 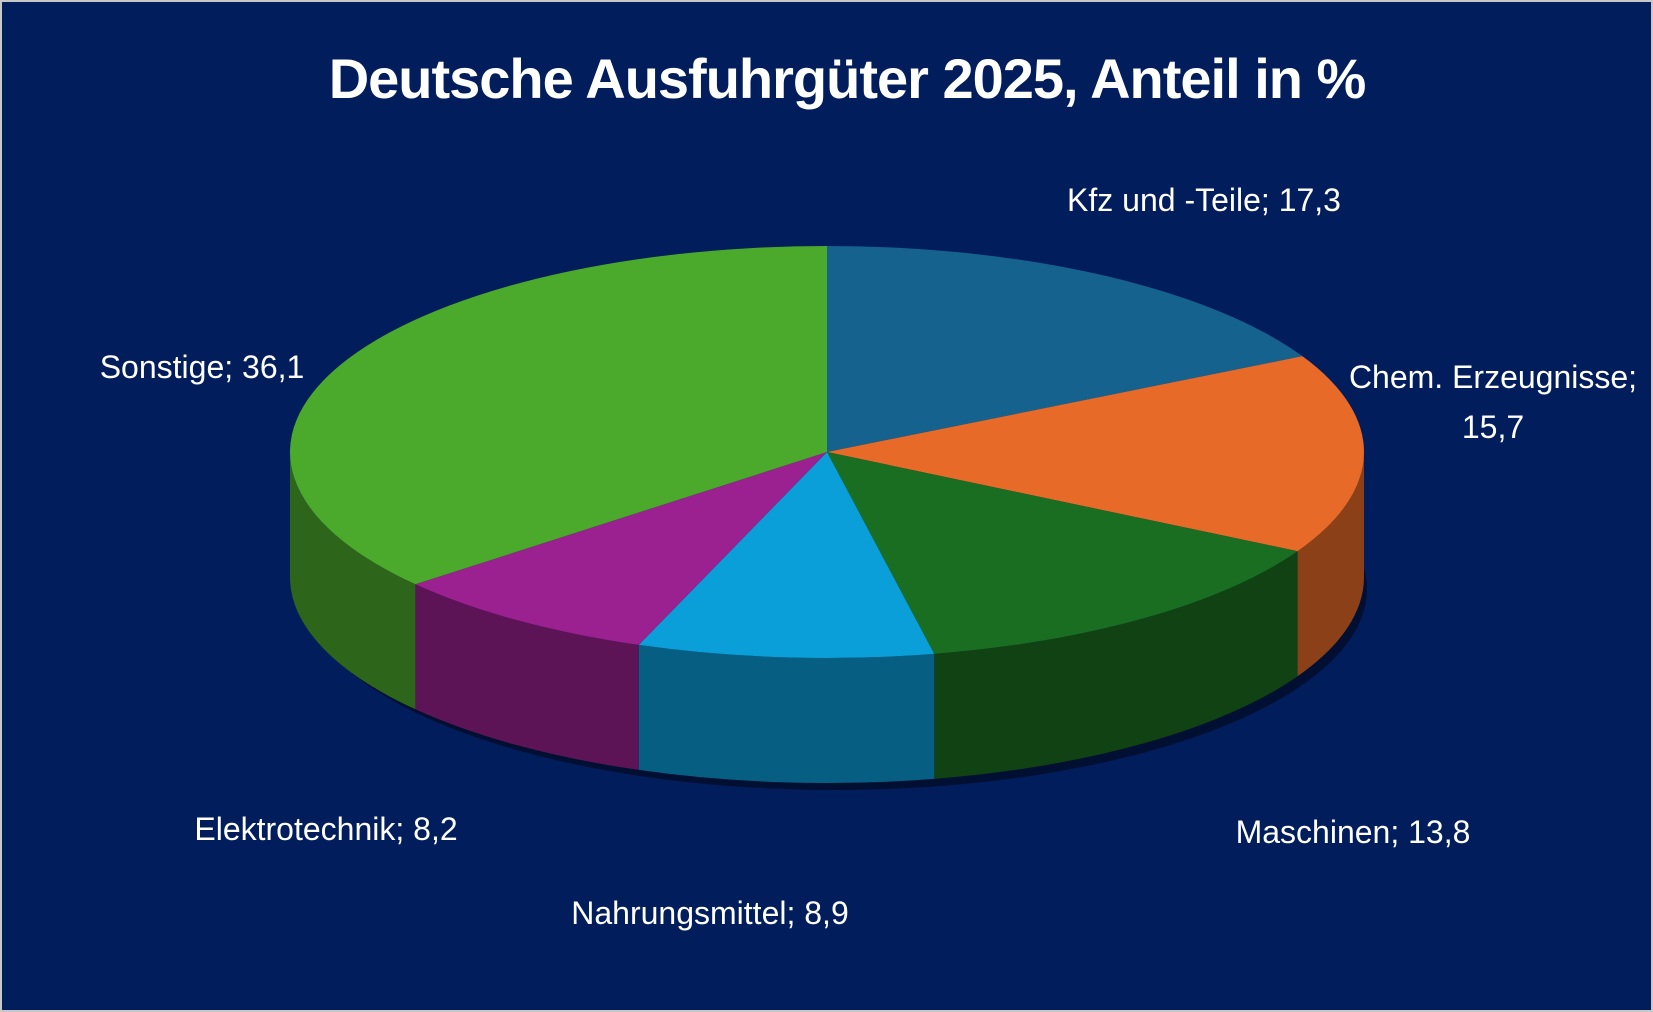 I want to click on label-value: 13,8, so click(x=1439, y=832).